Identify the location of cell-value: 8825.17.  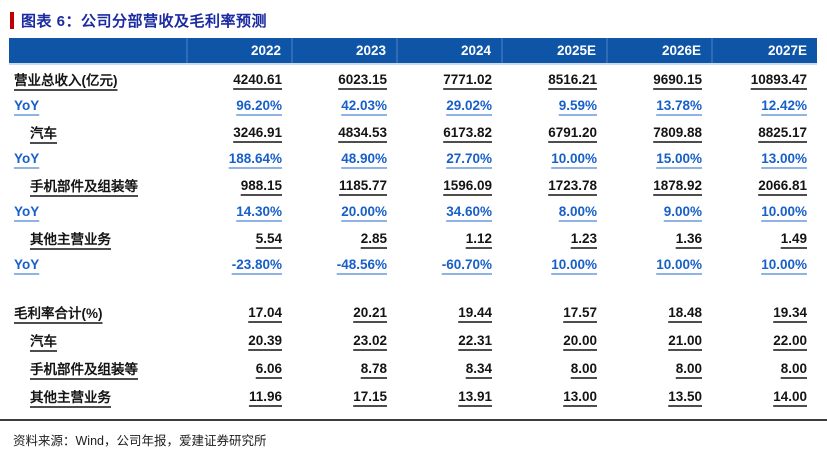
(782, 132).